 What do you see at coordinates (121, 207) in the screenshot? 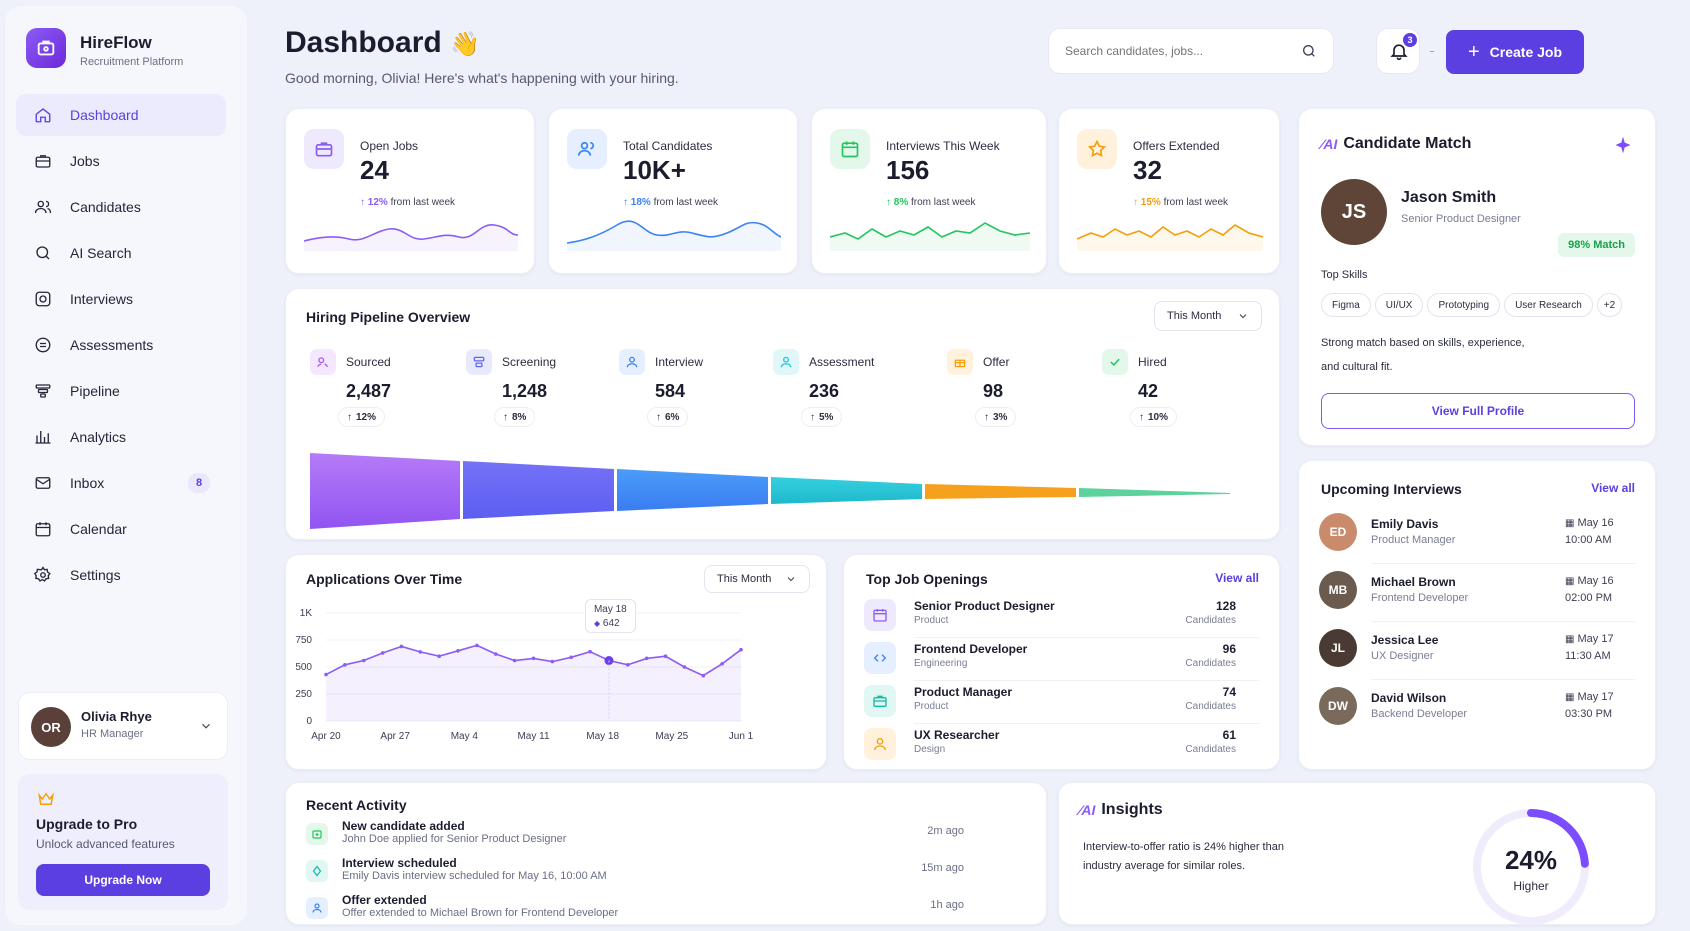
I see `sidebar-item-candidates: Candidates` at bounding box center [121, 207].